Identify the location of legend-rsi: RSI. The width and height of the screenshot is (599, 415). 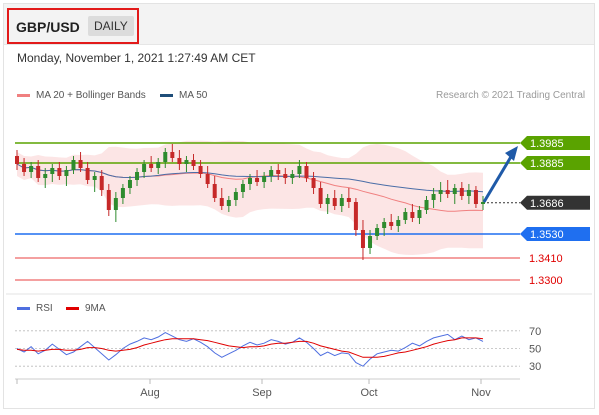
(35, 308).